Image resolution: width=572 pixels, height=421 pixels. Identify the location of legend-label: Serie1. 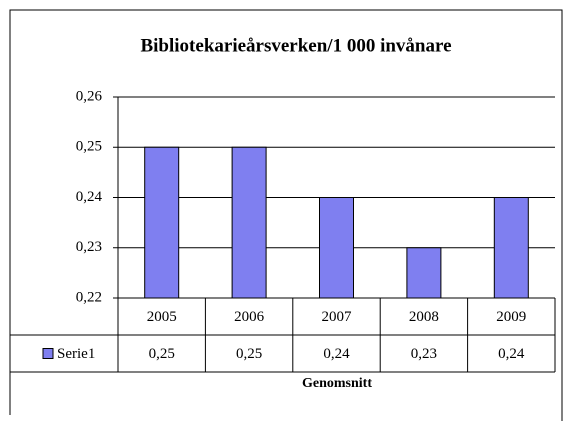
(76, 354).